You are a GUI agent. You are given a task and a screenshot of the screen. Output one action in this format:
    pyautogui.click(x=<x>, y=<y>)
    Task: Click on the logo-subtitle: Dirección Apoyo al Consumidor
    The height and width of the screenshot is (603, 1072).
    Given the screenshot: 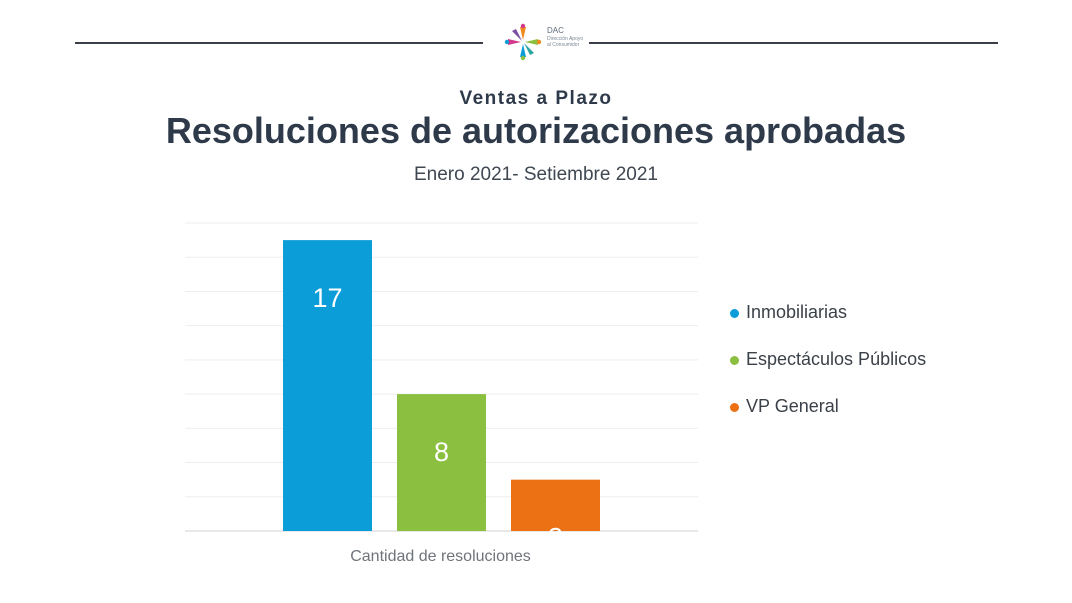 What is the action you would take?
    pyautogui.click(x=565, y=42)
    